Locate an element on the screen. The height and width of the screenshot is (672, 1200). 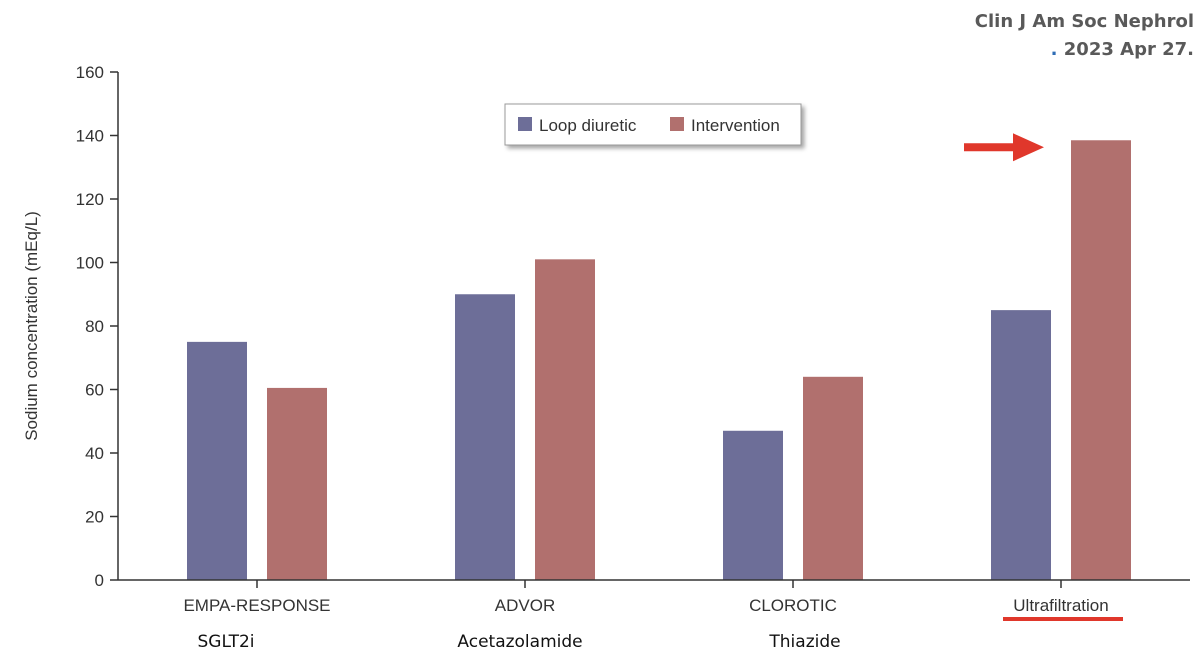
y-tick-label-40: 40 is located at coordinates (94, 453).